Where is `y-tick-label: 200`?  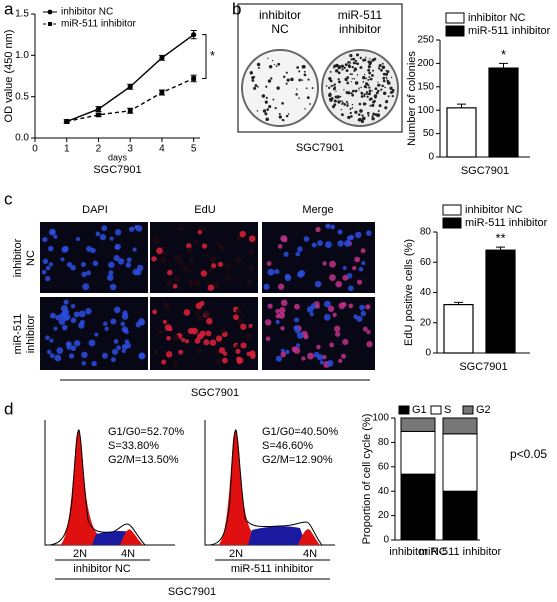
y-tick-label: 200 is located at coordinates (425, 63).